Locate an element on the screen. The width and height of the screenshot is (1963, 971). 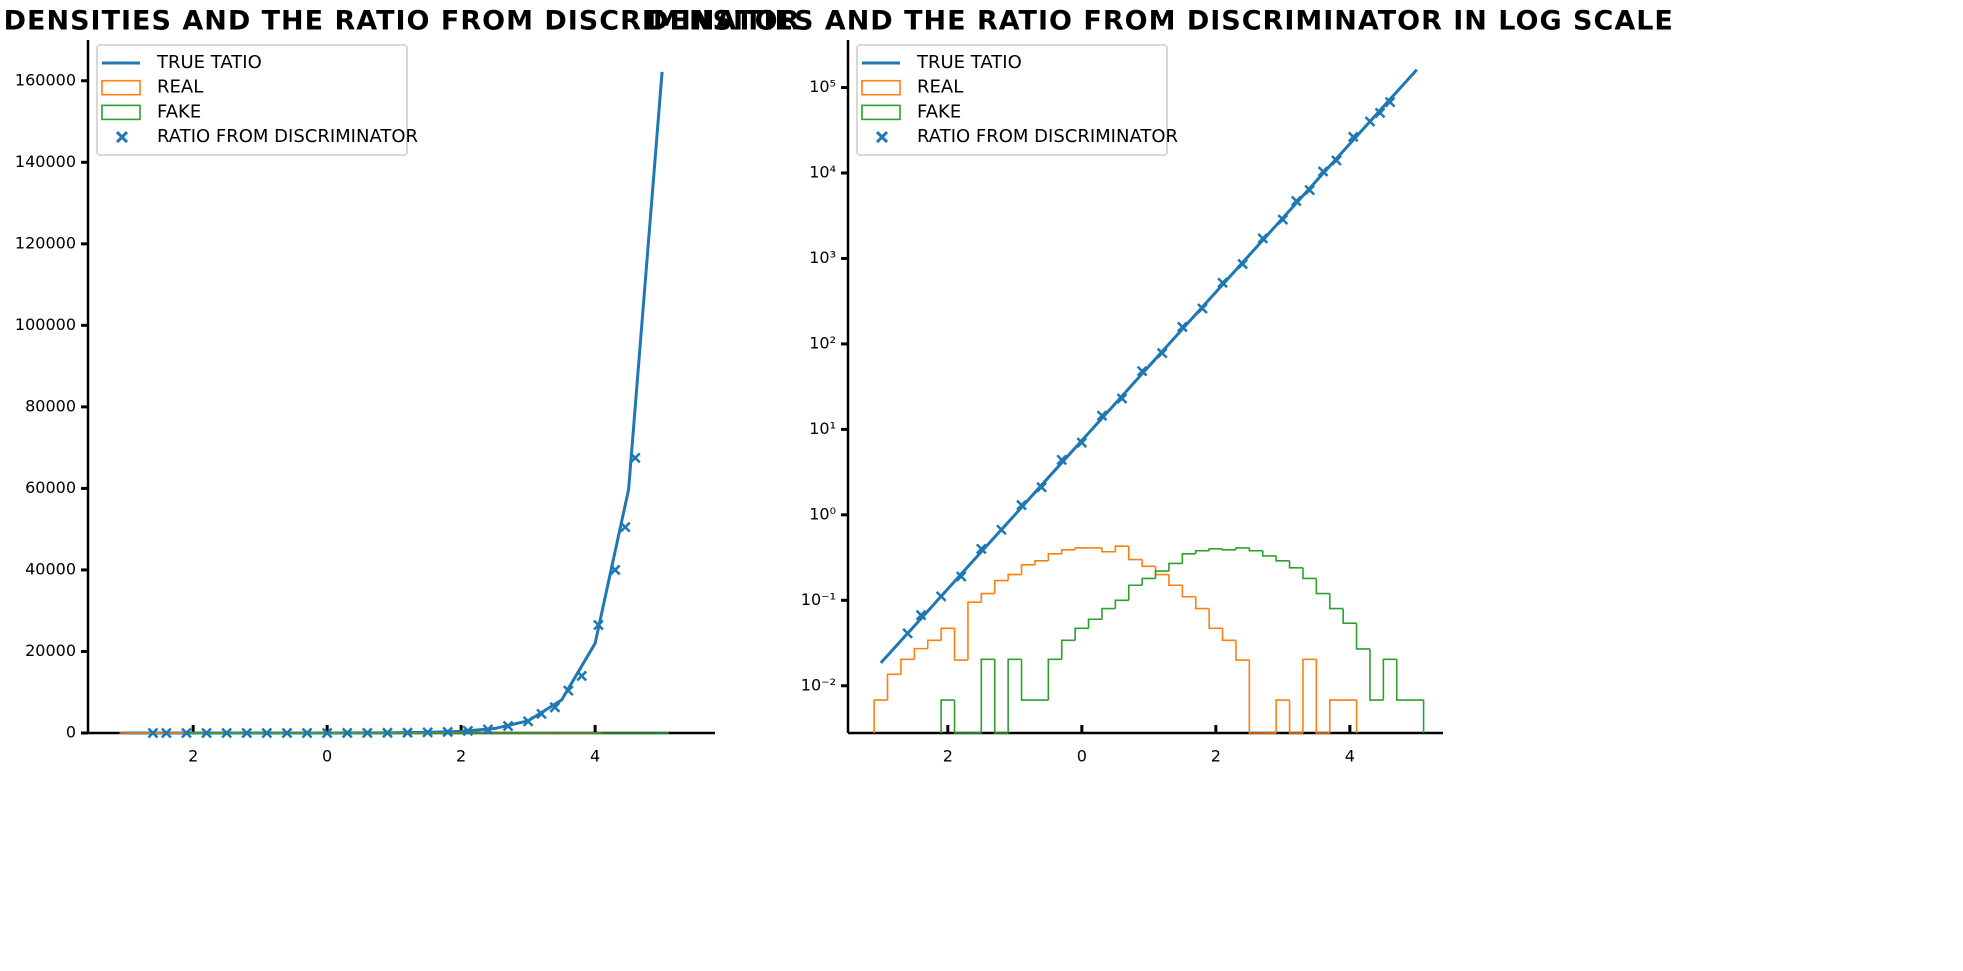
y-tick-label: 10⁵ is located at coordinates (822, 86).